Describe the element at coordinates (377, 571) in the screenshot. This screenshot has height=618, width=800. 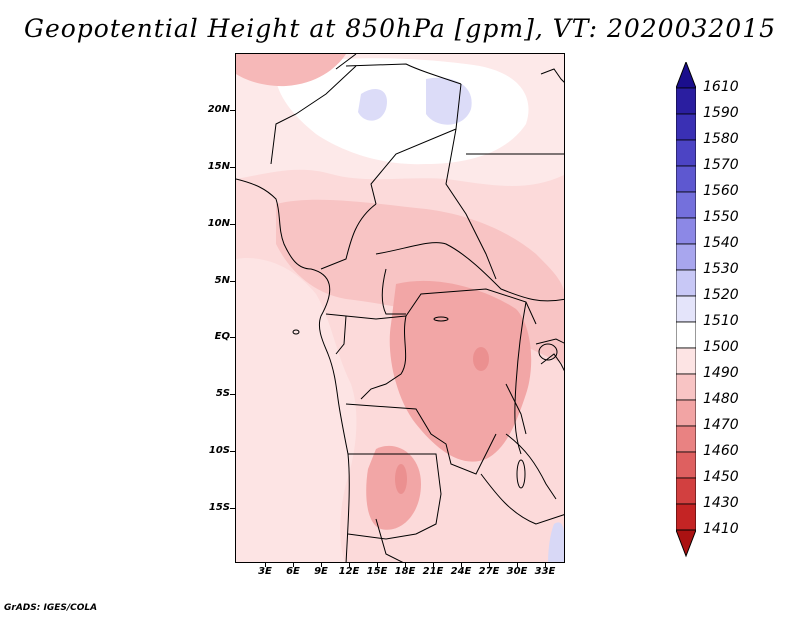
I see `lon-label: 15E` at that location.